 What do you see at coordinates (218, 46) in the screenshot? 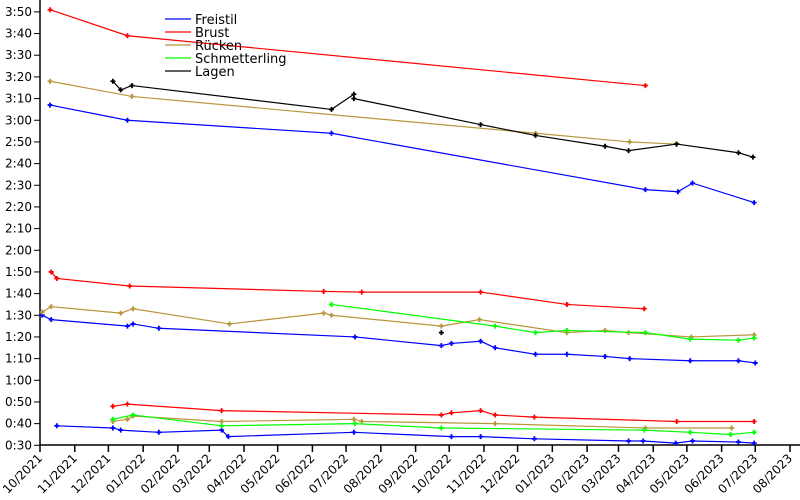
I see `legend-label: Rücken` at bounding box center [218, 46].